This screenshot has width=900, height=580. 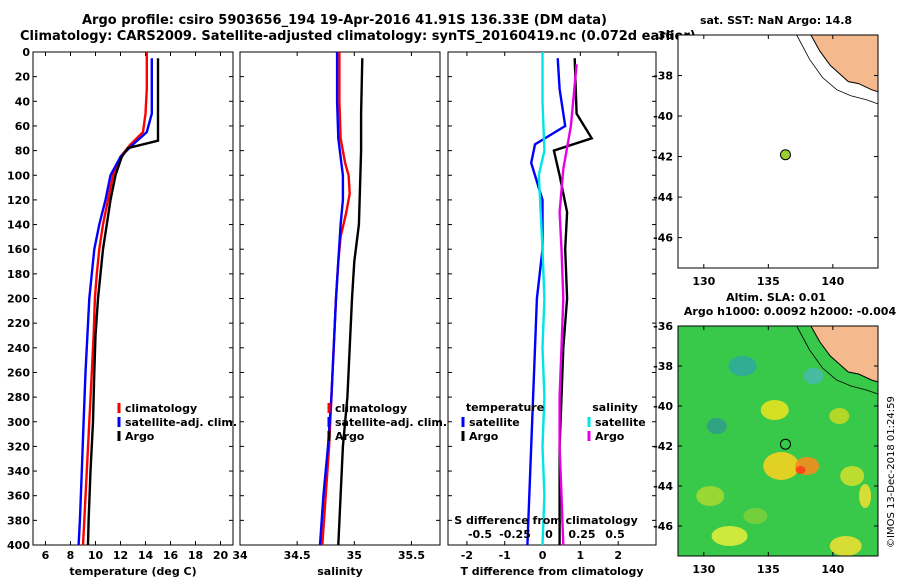 What do you see at coordinates (703, 281) in the screenshot?
I see `sst-map-xtick-label: 130` at bounding box center [703, 281].